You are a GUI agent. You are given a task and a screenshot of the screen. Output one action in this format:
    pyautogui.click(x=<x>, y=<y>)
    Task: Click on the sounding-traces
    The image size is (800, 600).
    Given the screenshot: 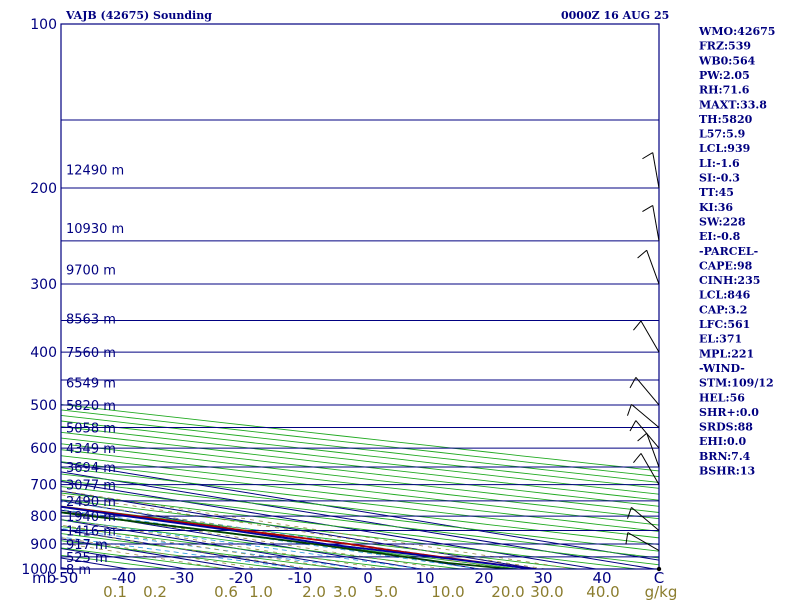 What is the action you would take?
    pyautogui.click(x=299, y=537)
    